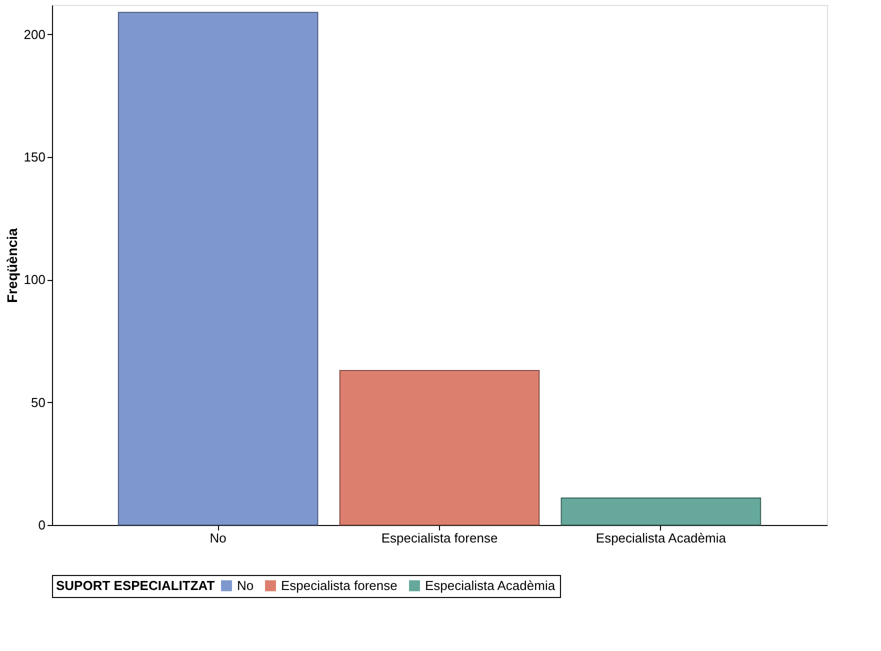 The height and width of the screenshot is (651, 881). What do you see at coordinates (35, 34) in the screenshot?
I see `y-tick-label: 200` at bounding box center [35, 34].